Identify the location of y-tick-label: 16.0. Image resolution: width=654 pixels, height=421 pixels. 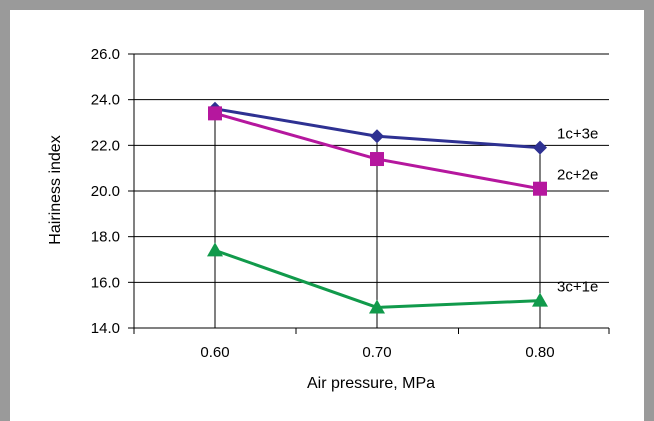
(105, 282).